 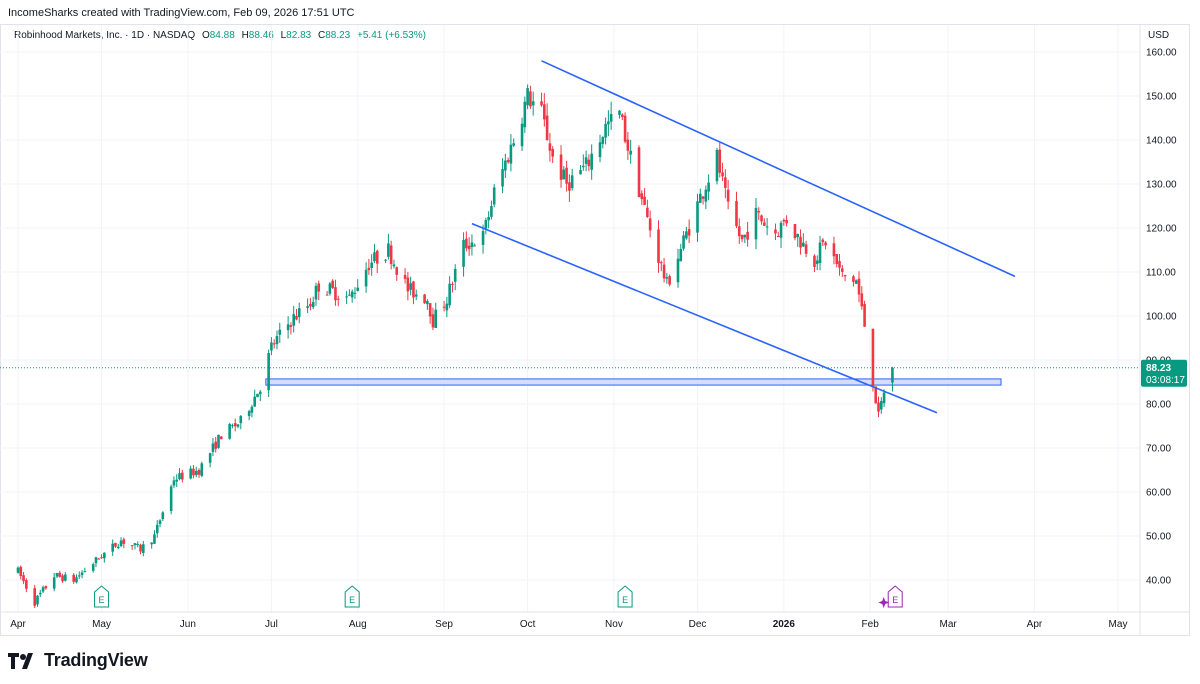 What do you see at coordinates (321, 35) in the screenshot?
I see `close-label: C` at bounding box center [321, 35].